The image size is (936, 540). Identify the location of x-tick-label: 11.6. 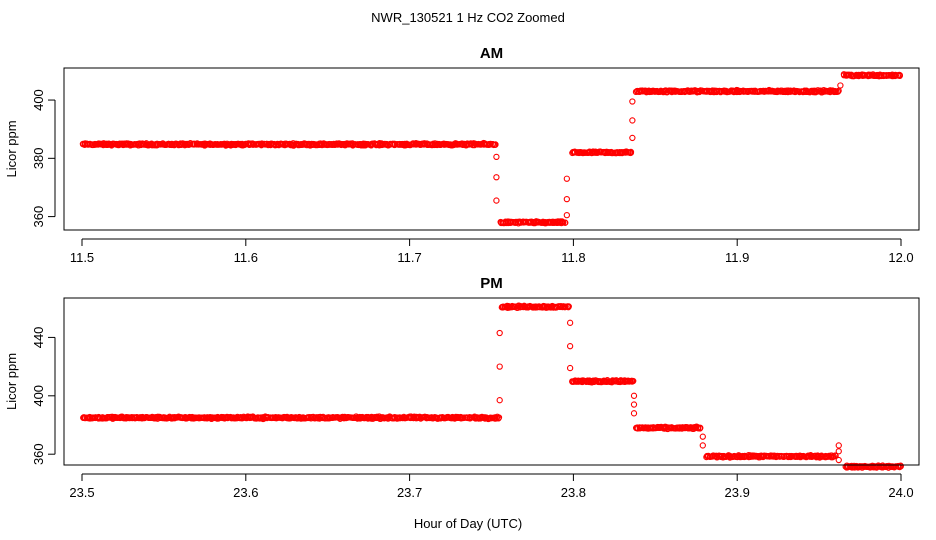
(246, 257).